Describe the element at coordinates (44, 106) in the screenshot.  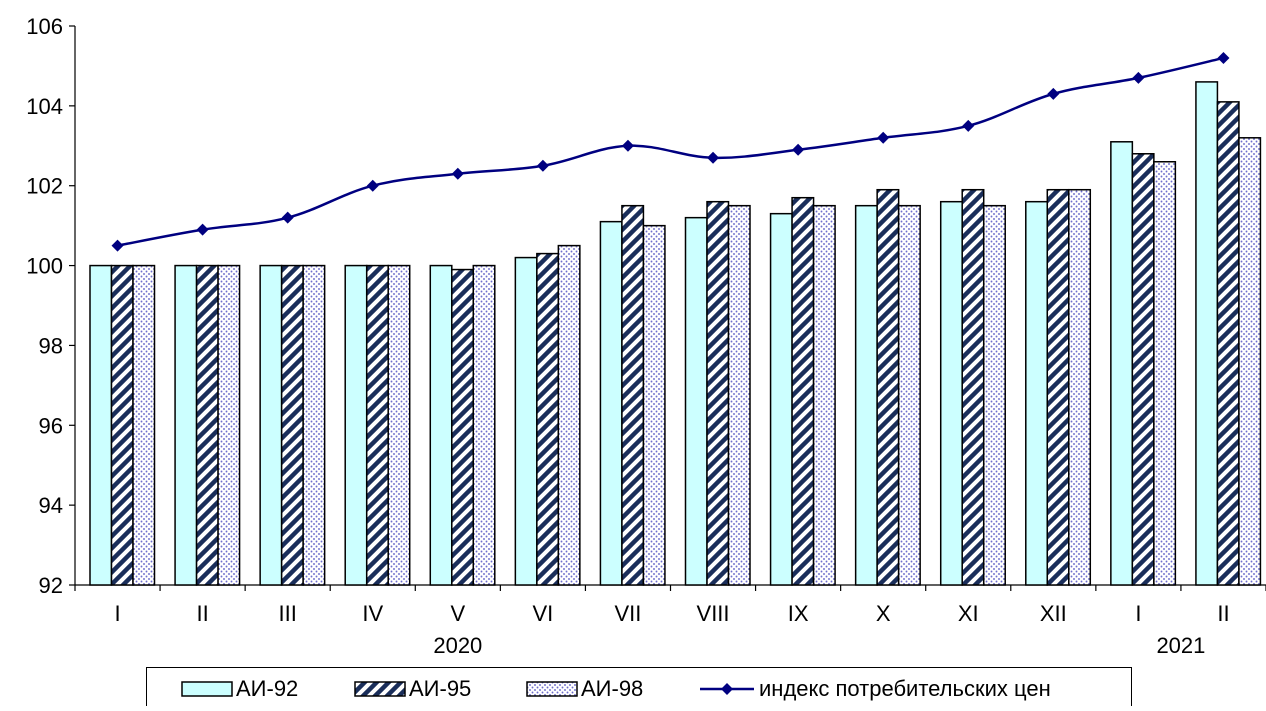
I see `y-tick-label: 104` at that location.